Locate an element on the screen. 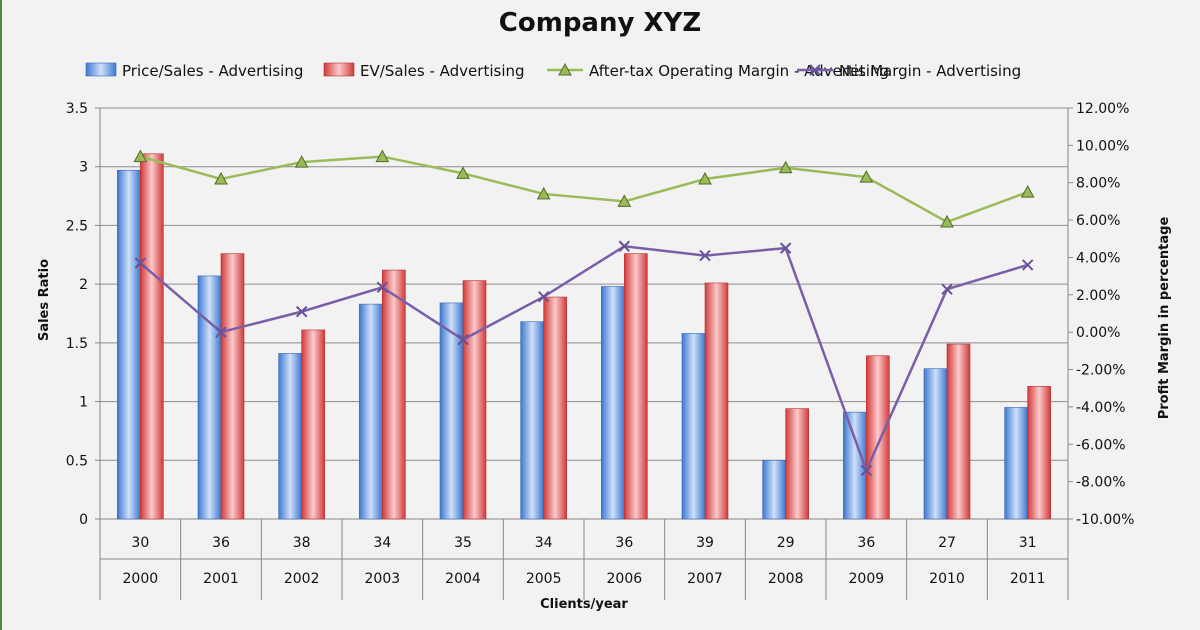  y2-tick-label: 2.00% is located at coordinates (1098, 296).